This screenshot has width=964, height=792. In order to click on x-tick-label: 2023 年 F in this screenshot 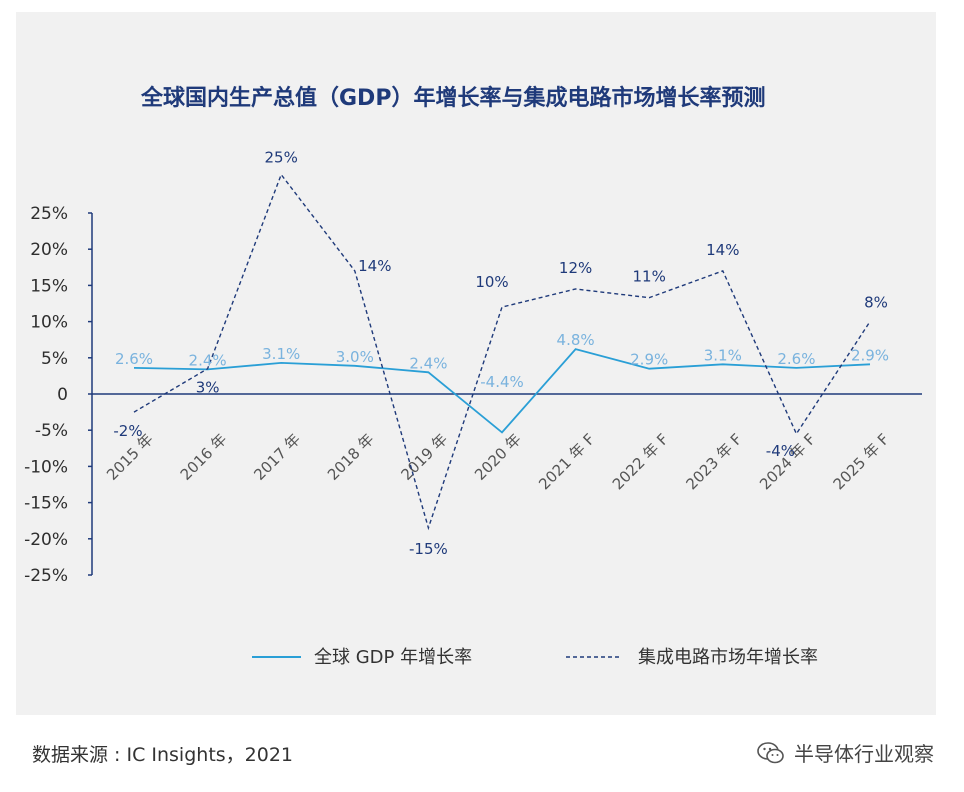, I will do `click(713, 461)`.